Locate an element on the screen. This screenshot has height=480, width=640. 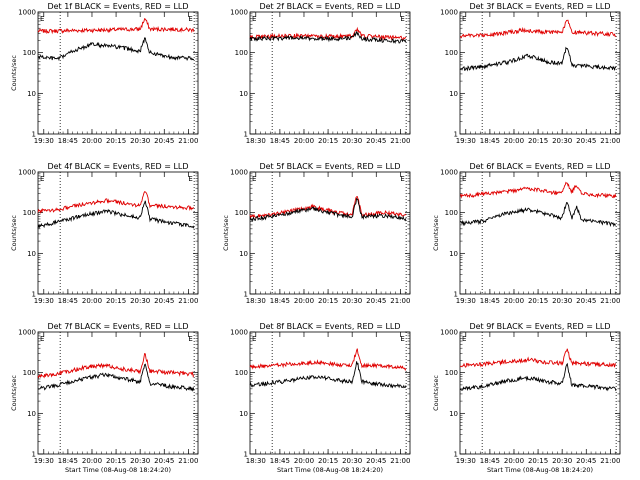
panel-title: Det 1f BLACK = Events, RED = LLD is located at coordinates (117, 6).